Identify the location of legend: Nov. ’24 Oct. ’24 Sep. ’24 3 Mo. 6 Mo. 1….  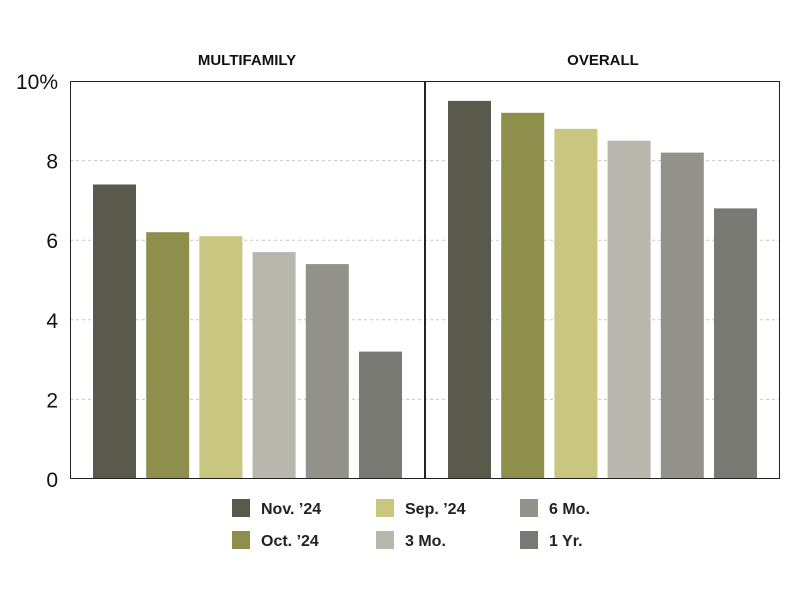
(411, 524).